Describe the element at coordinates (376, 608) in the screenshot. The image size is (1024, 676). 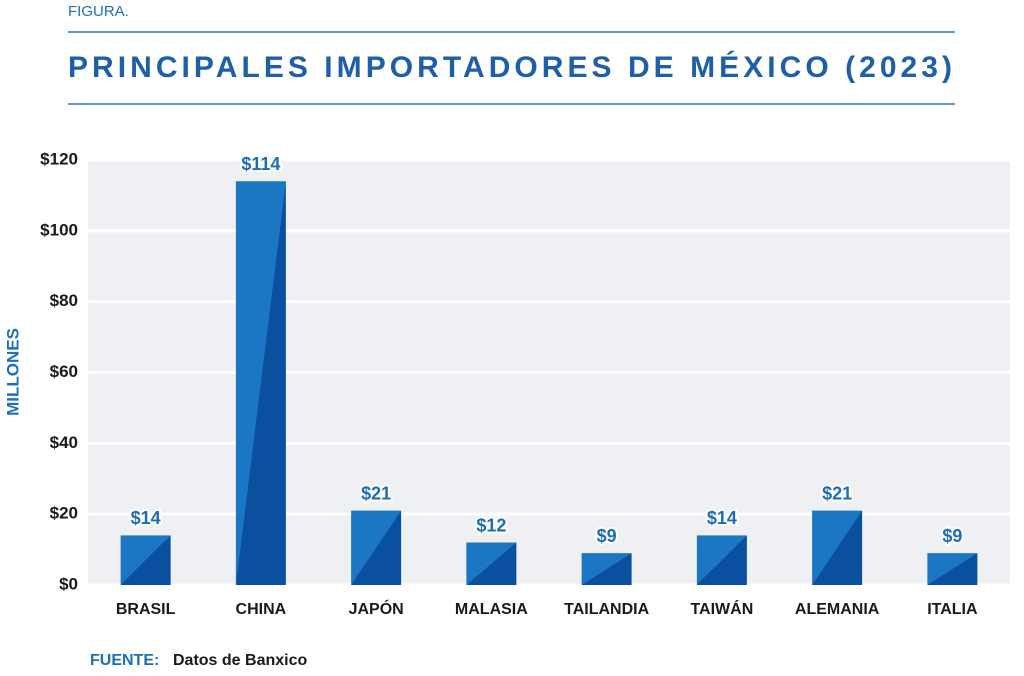
I see `x-tick-label: JAPÓN` at that location.